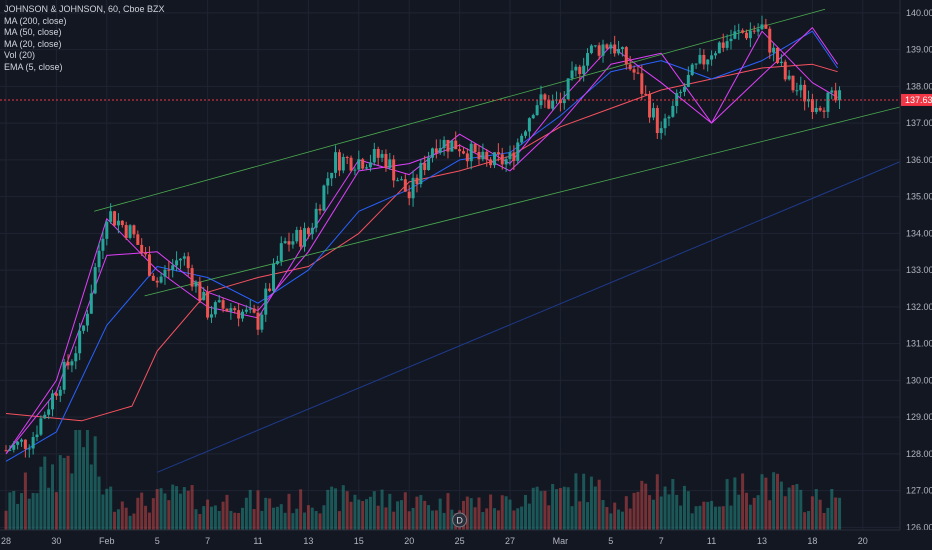  I want to click on legend-ma200: MA (200, close), so click(35, 20).